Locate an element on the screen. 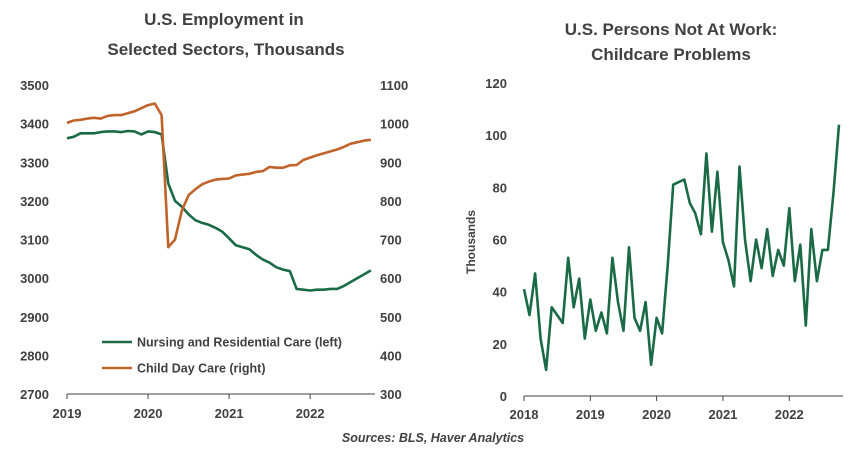 The height and width of the screenshot is (457, 866). chart1-y-right-tick: 300 is located at coordinates (391, 394).